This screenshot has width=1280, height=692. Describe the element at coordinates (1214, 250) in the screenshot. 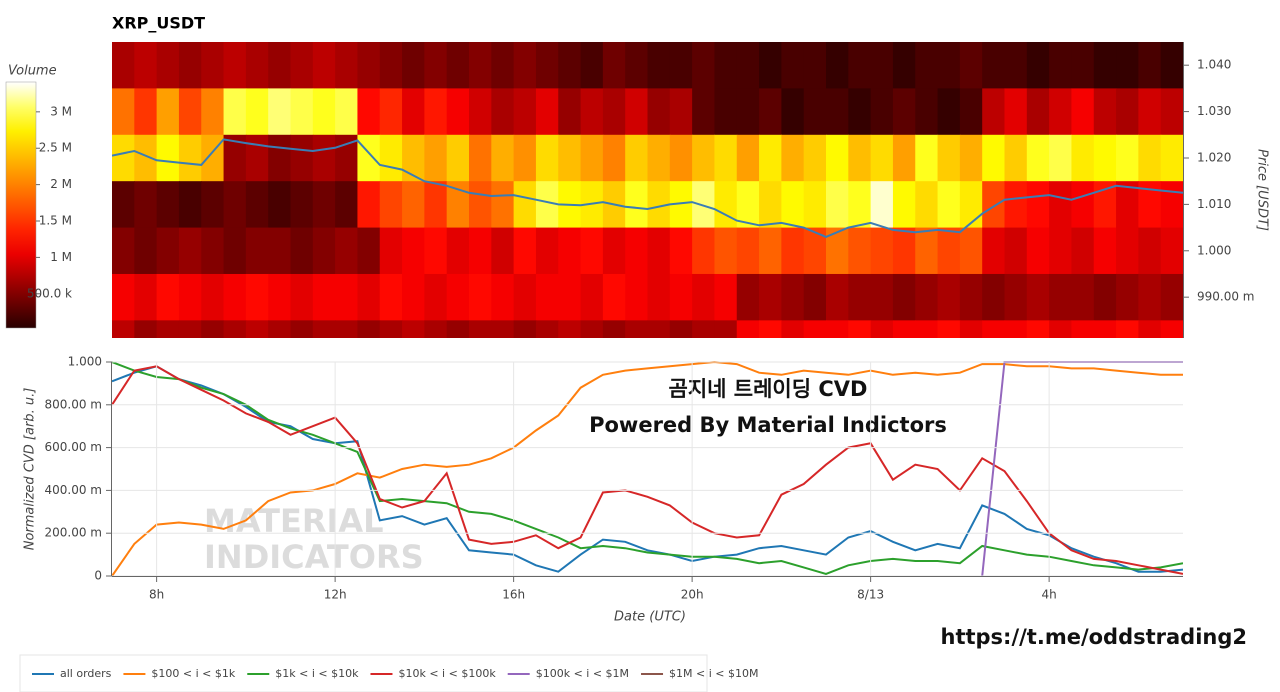

I see `y-tick-label: 1.000` at that location.